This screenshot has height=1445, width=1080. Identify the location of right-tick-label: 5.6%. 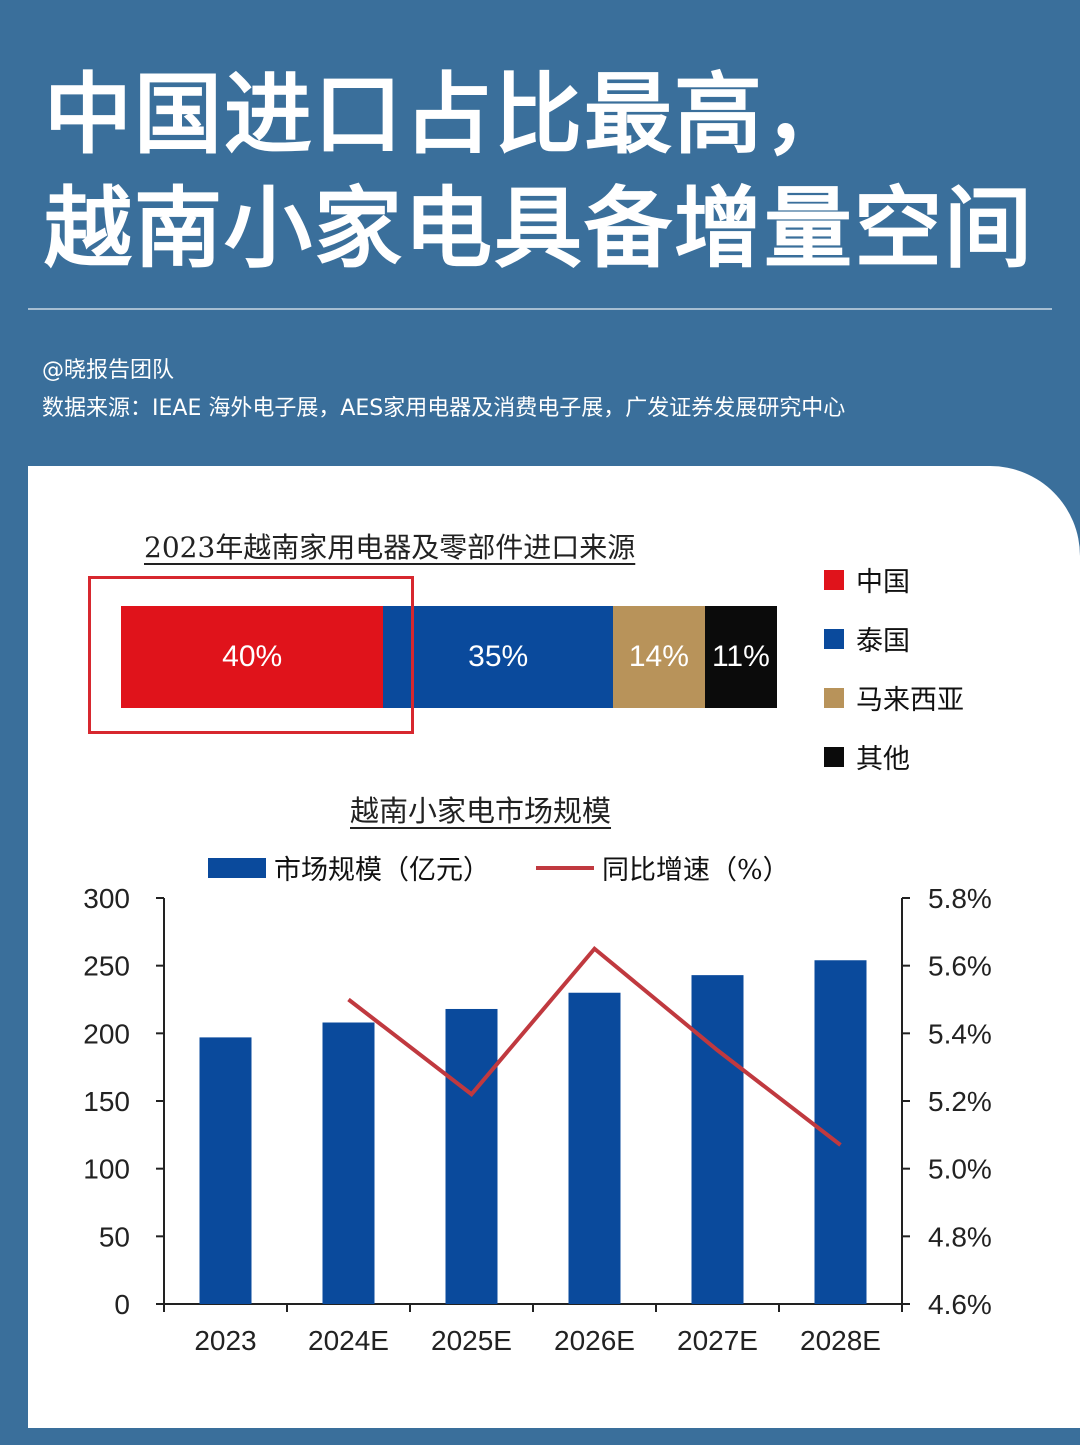
(960, 966).